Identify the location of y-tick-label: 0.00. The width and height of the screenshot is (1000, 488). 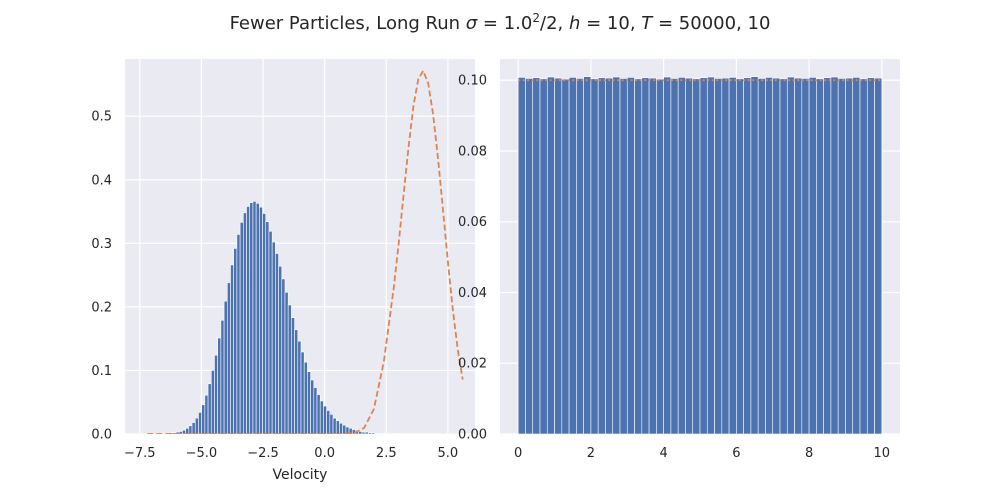
(472, 435).